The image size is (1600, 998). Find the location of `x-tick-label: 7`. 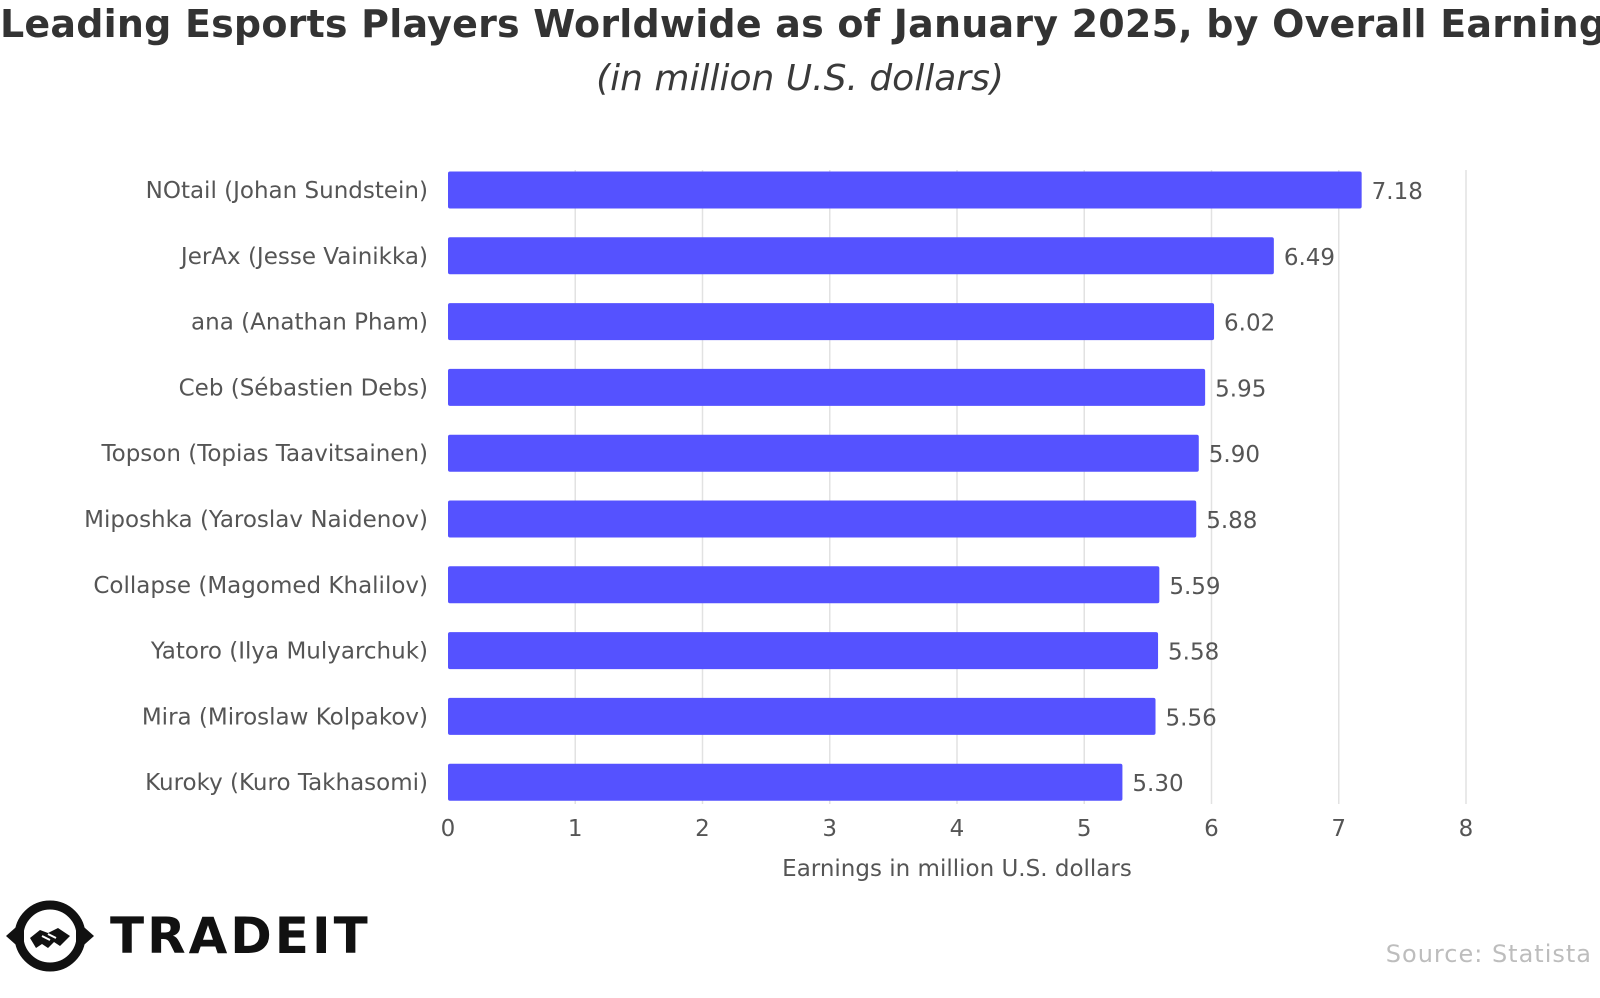

x-tick-label: 7 is located at coordinates (1338, 829).